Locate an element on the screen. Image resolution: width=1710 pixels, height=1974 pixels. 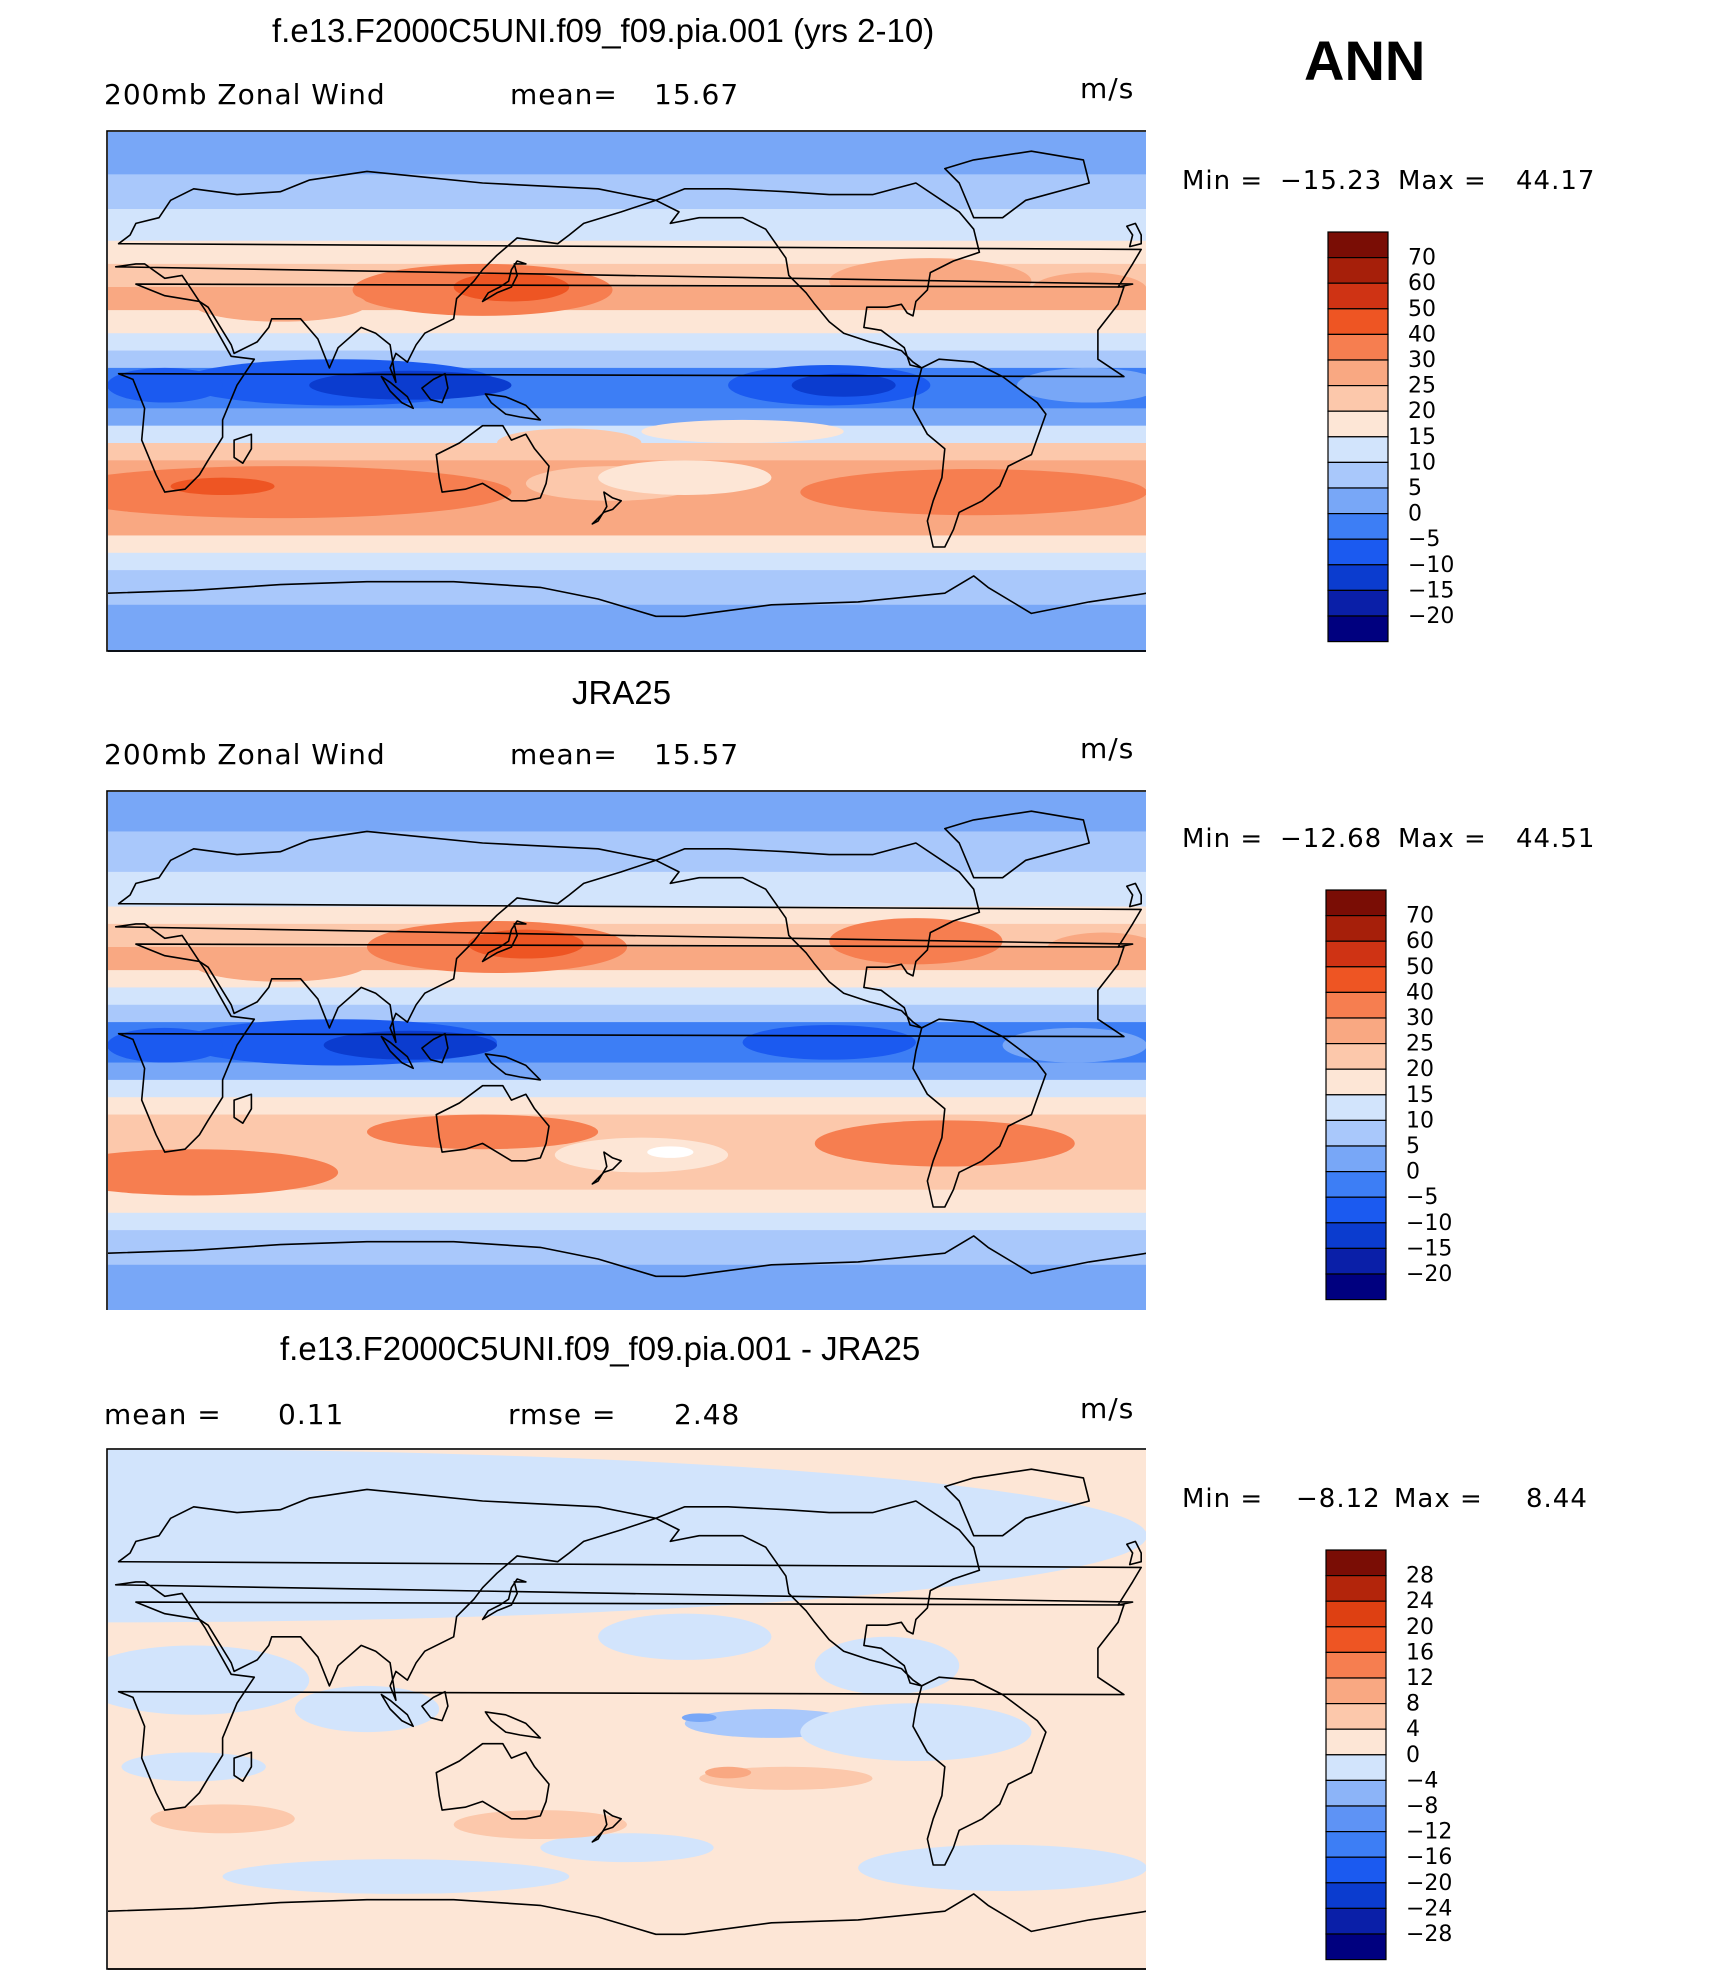
panel-1-max-label: Max = is located at coordinates (1442, 181).